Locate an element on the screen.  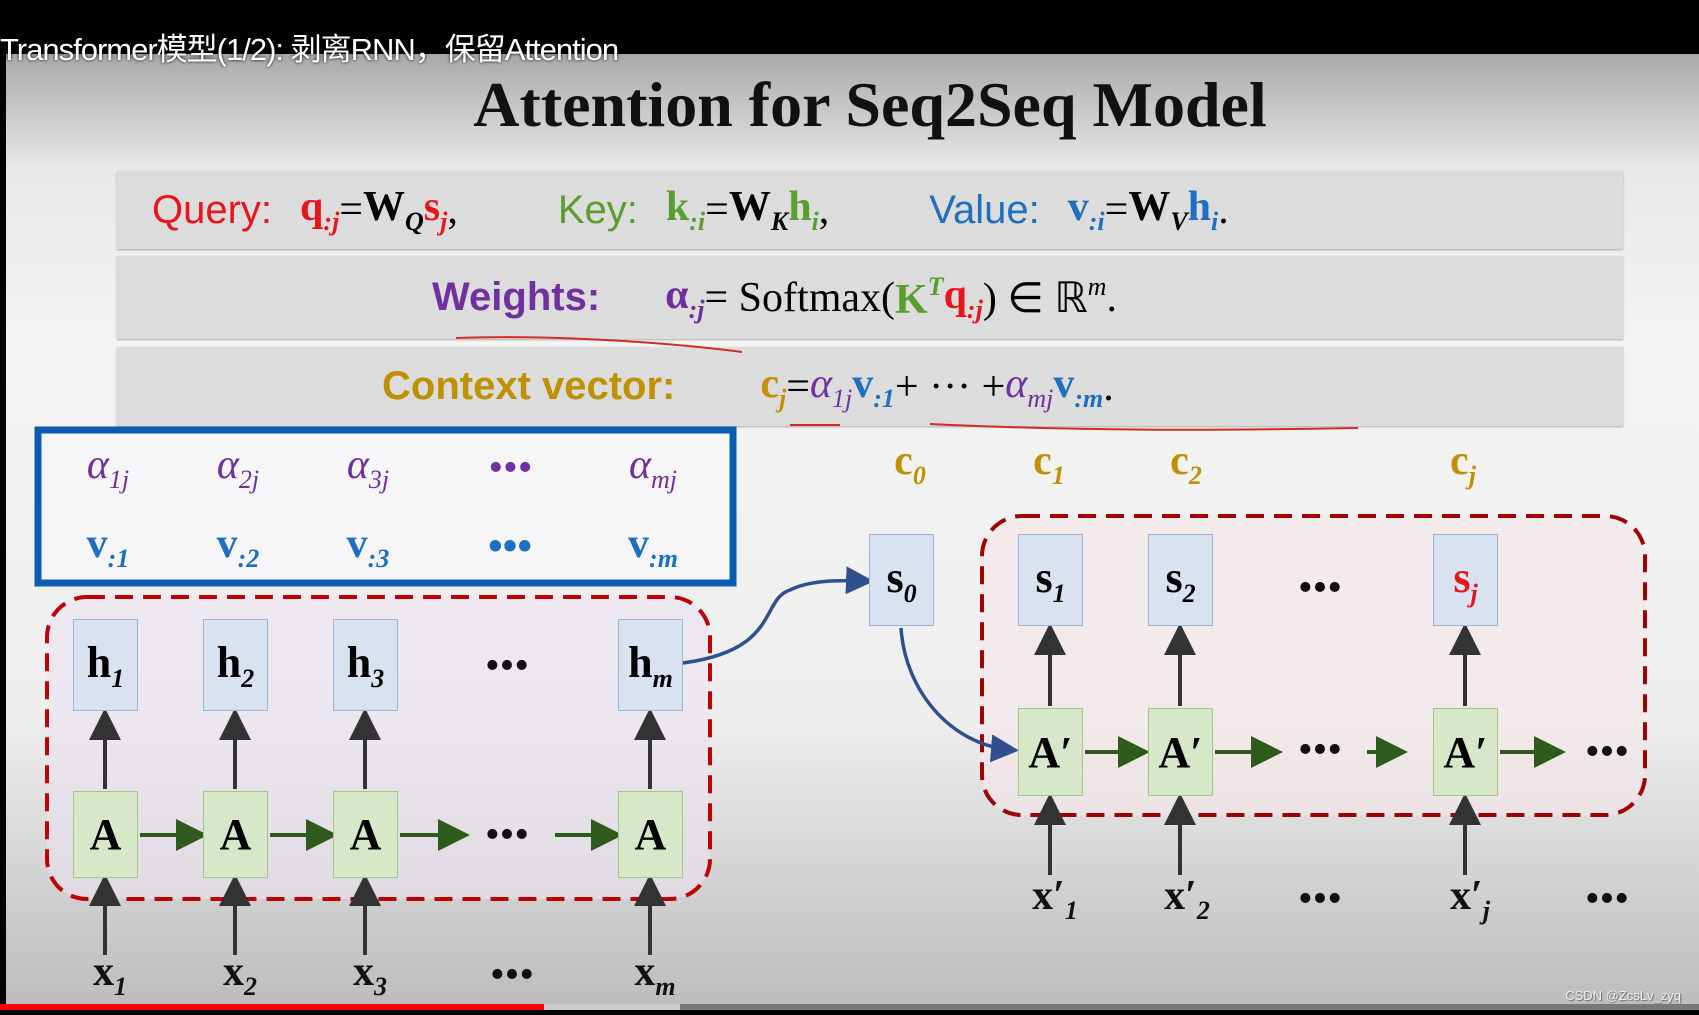
decoder-state-box: s1 is located at coordinates (1050, 580).